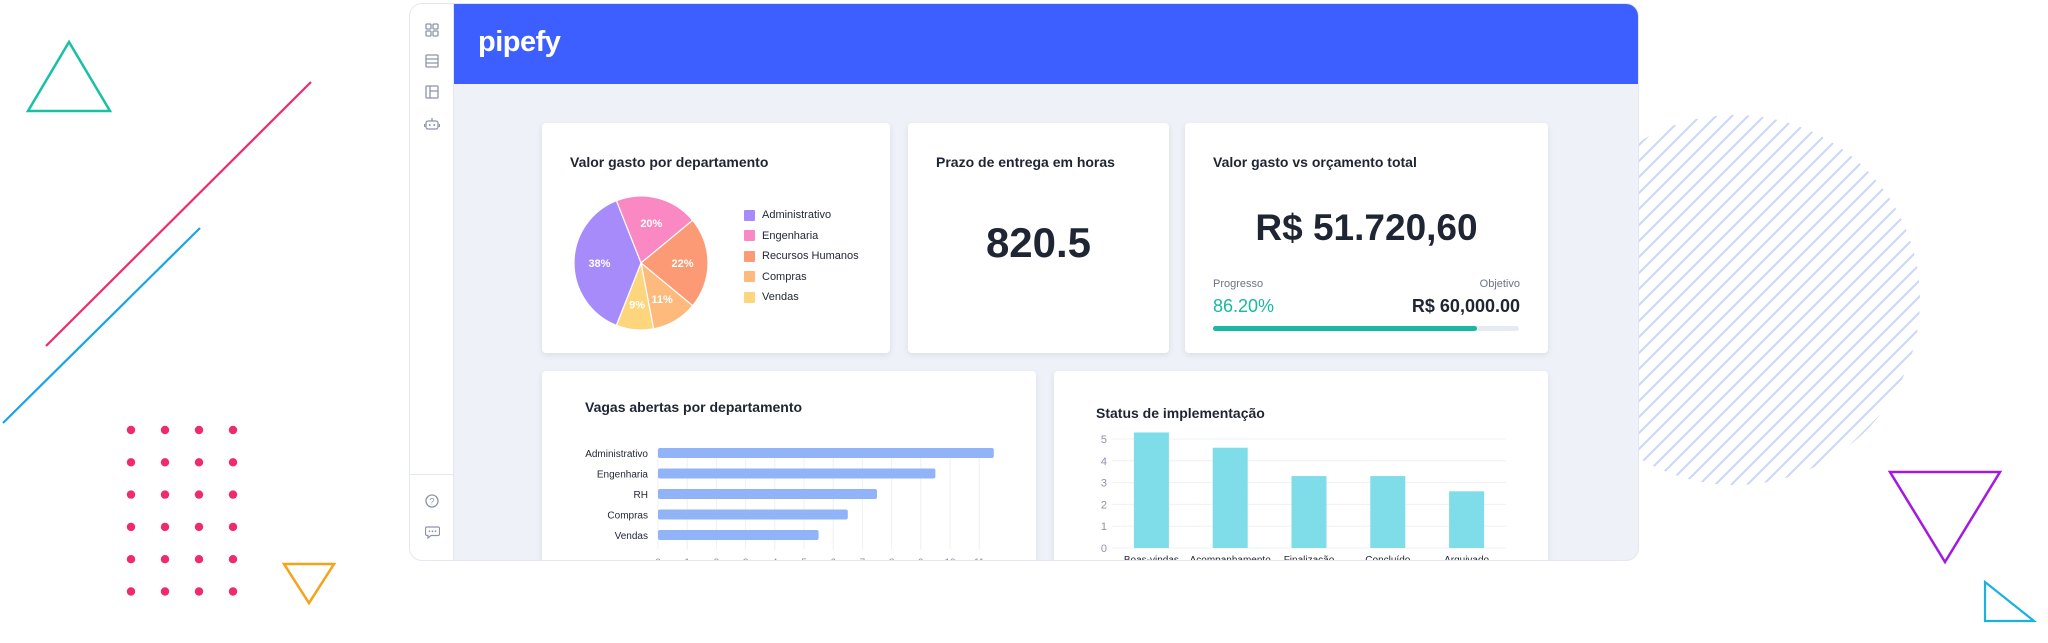  I want to click on legend-item: Administrativo, so click(801, 215).